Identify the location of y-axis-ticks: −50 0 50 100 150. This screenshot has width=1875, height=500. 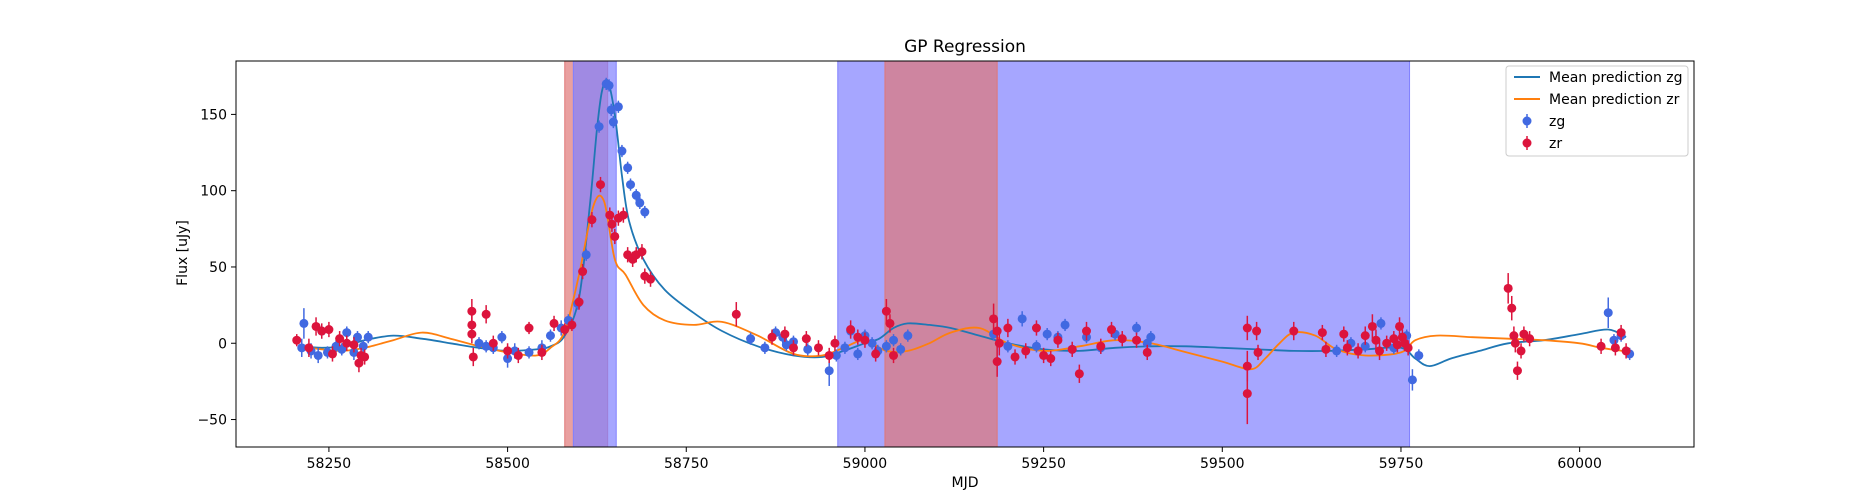
(216, 268).